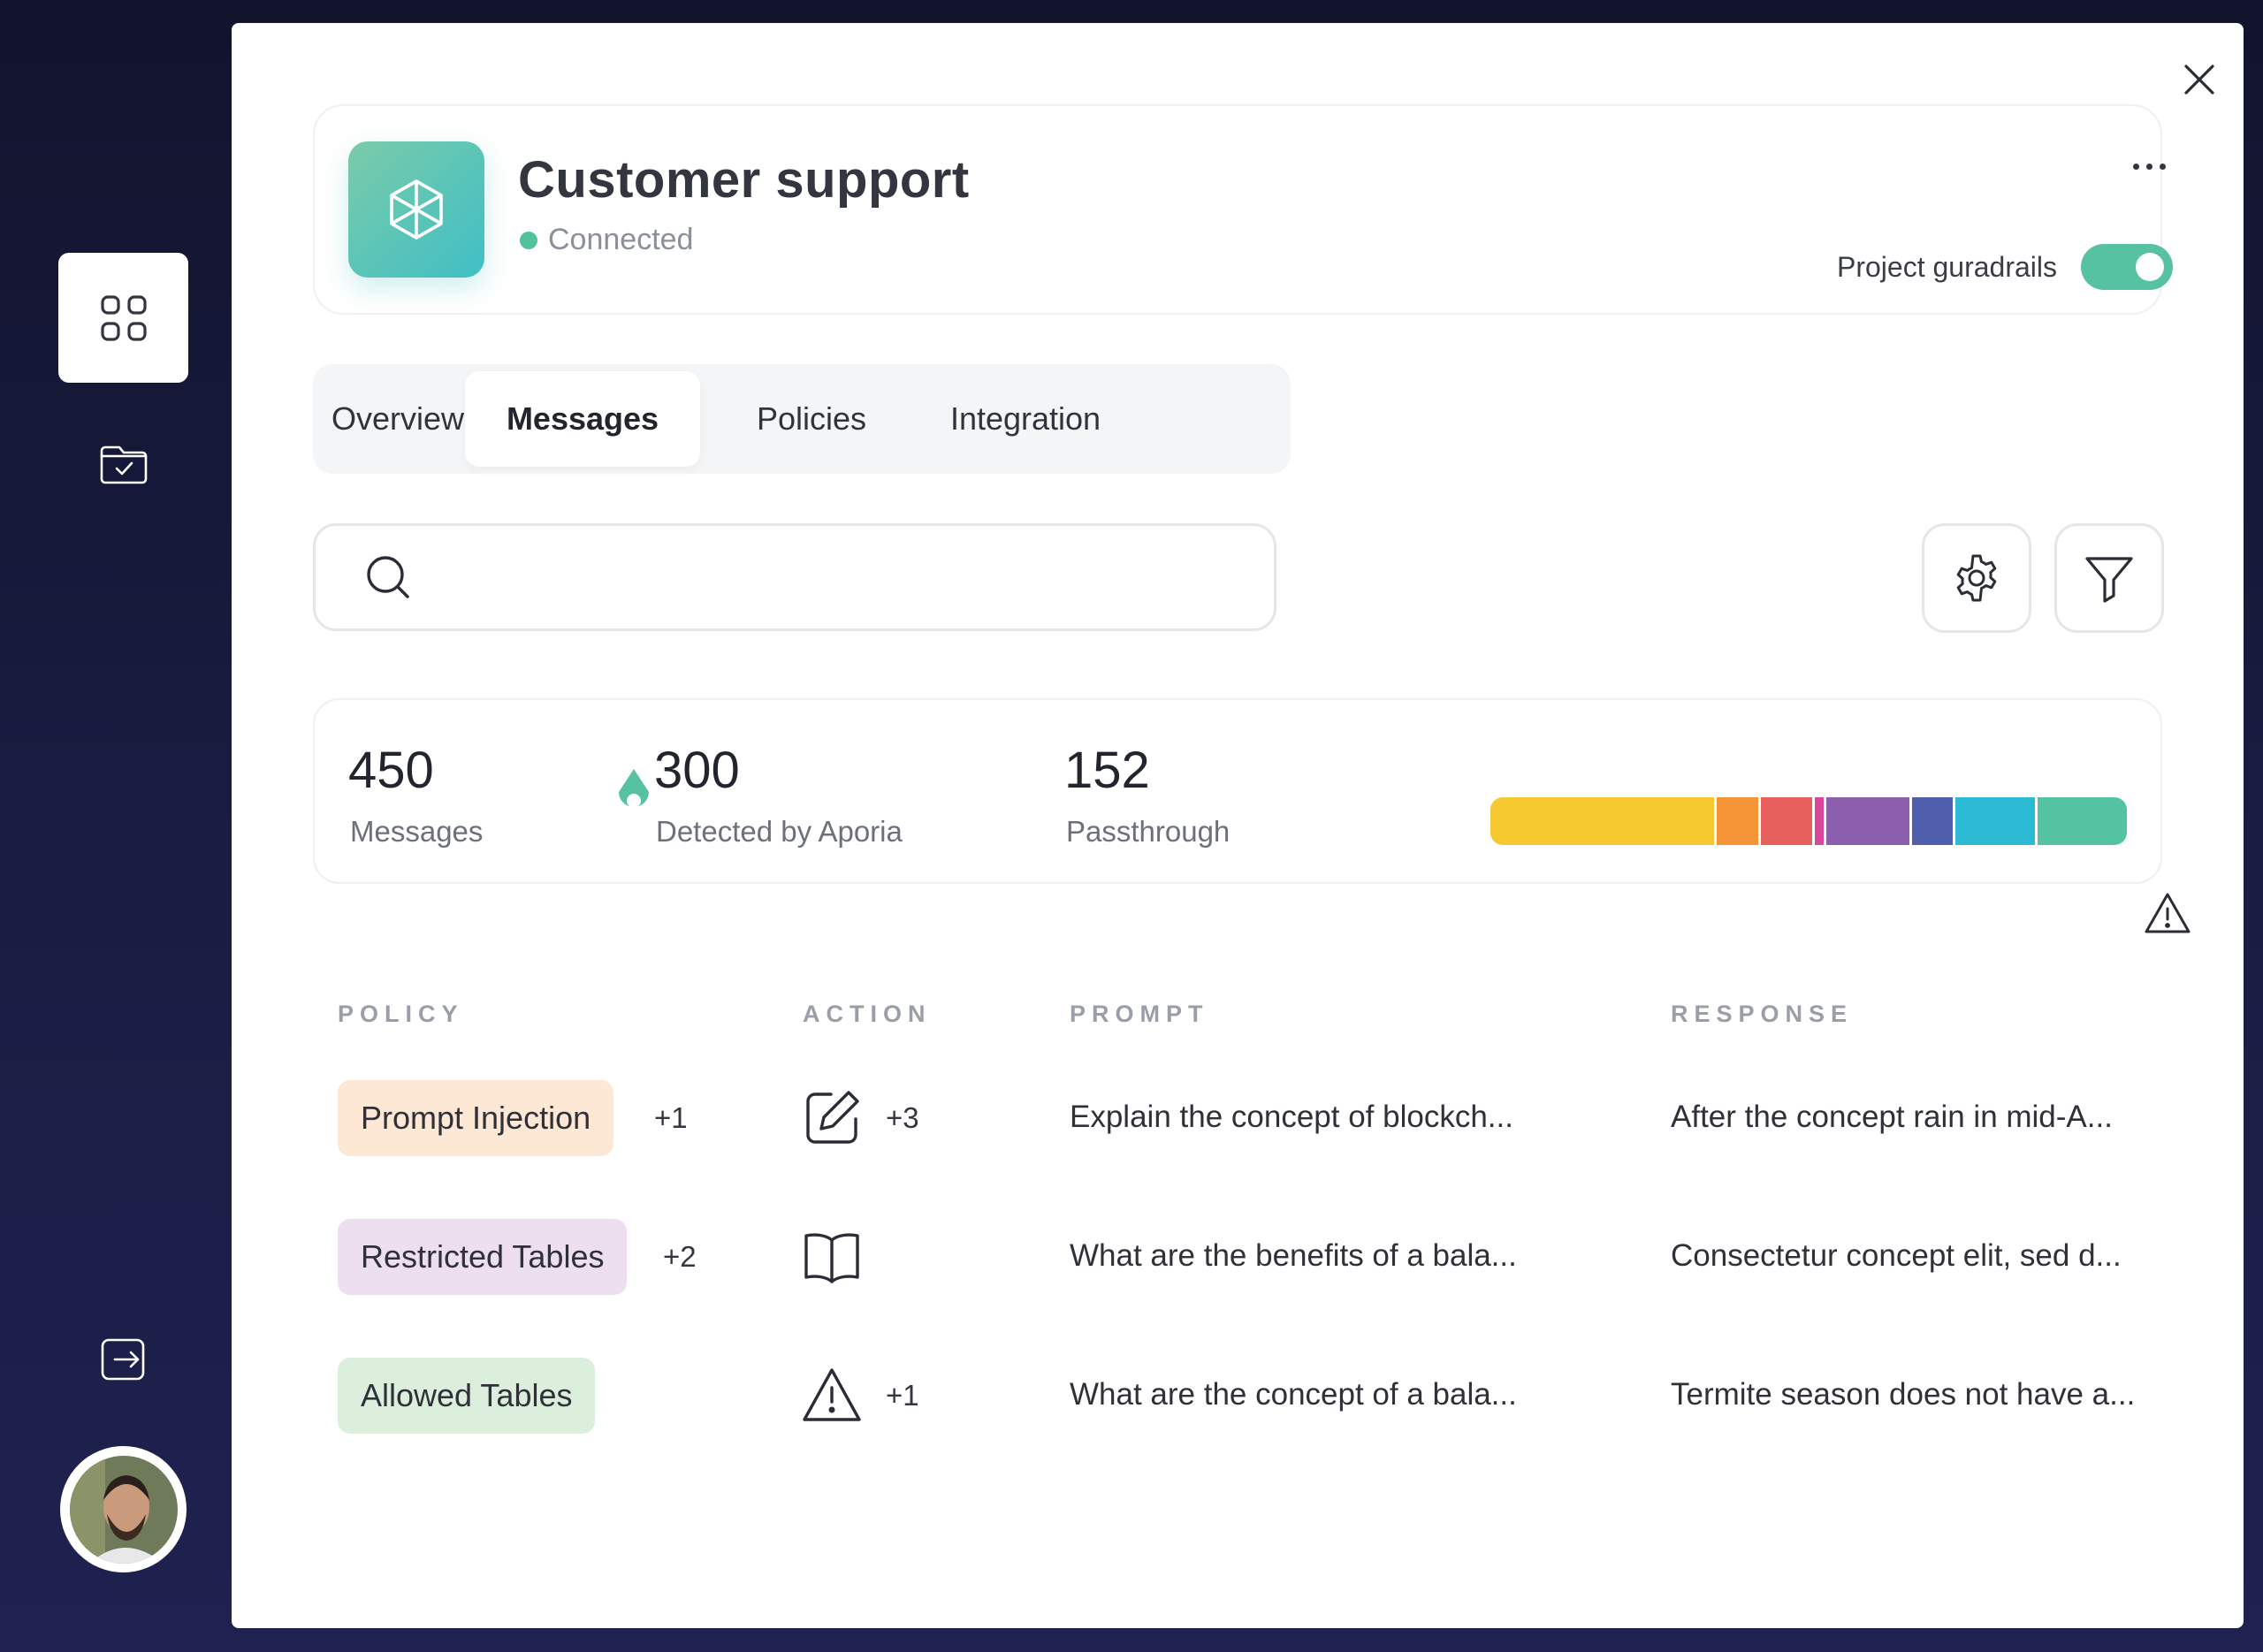  What do you see at coordinates (812, 419) in the screenshot?
I see `tab-policies: Policies` at bounding box center [812, 419].